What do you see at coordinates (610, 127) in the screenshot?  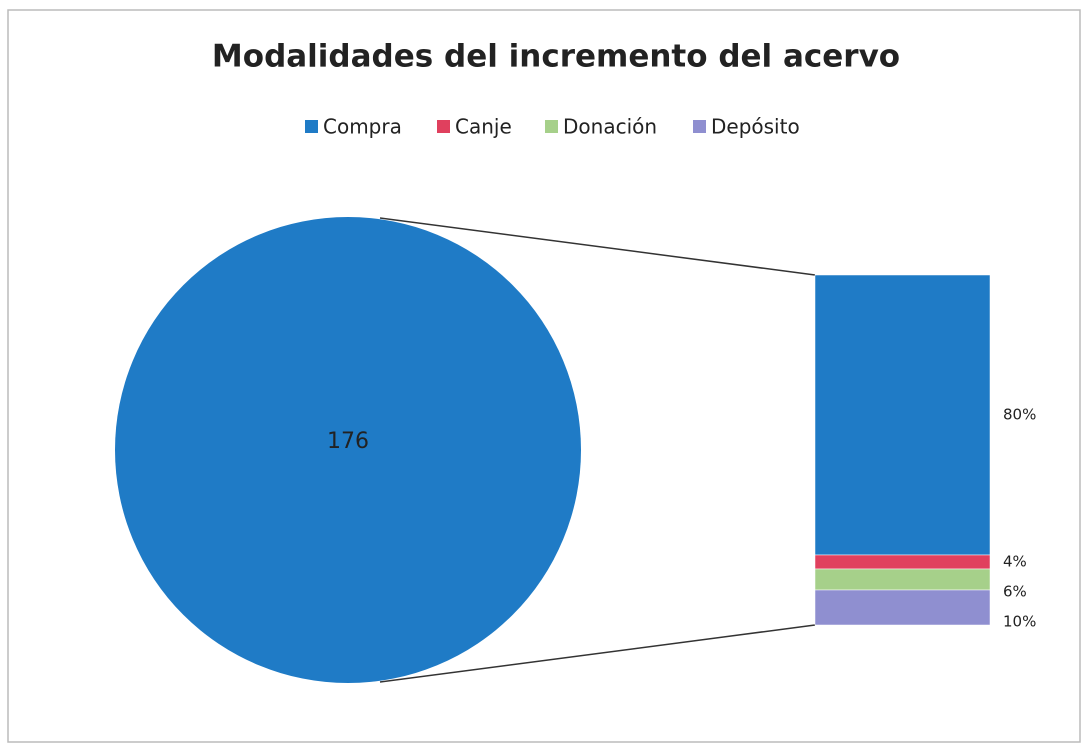 I see `legend-label: Donación` at bounding box center [610, 127].